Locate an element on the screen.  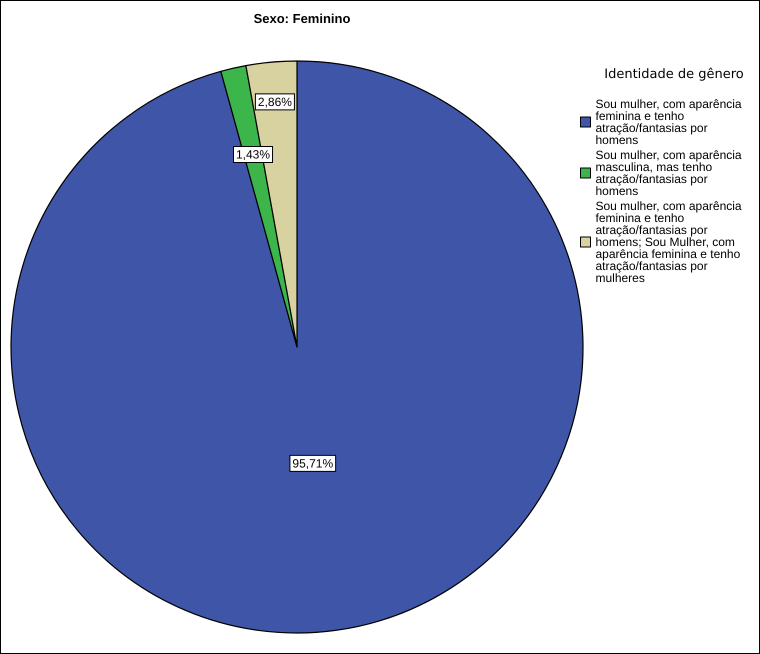
legend-label: Sou mulher, com aparência masculina, mas tenho atração/fantasias por homens is located at coordinates (669, 173).